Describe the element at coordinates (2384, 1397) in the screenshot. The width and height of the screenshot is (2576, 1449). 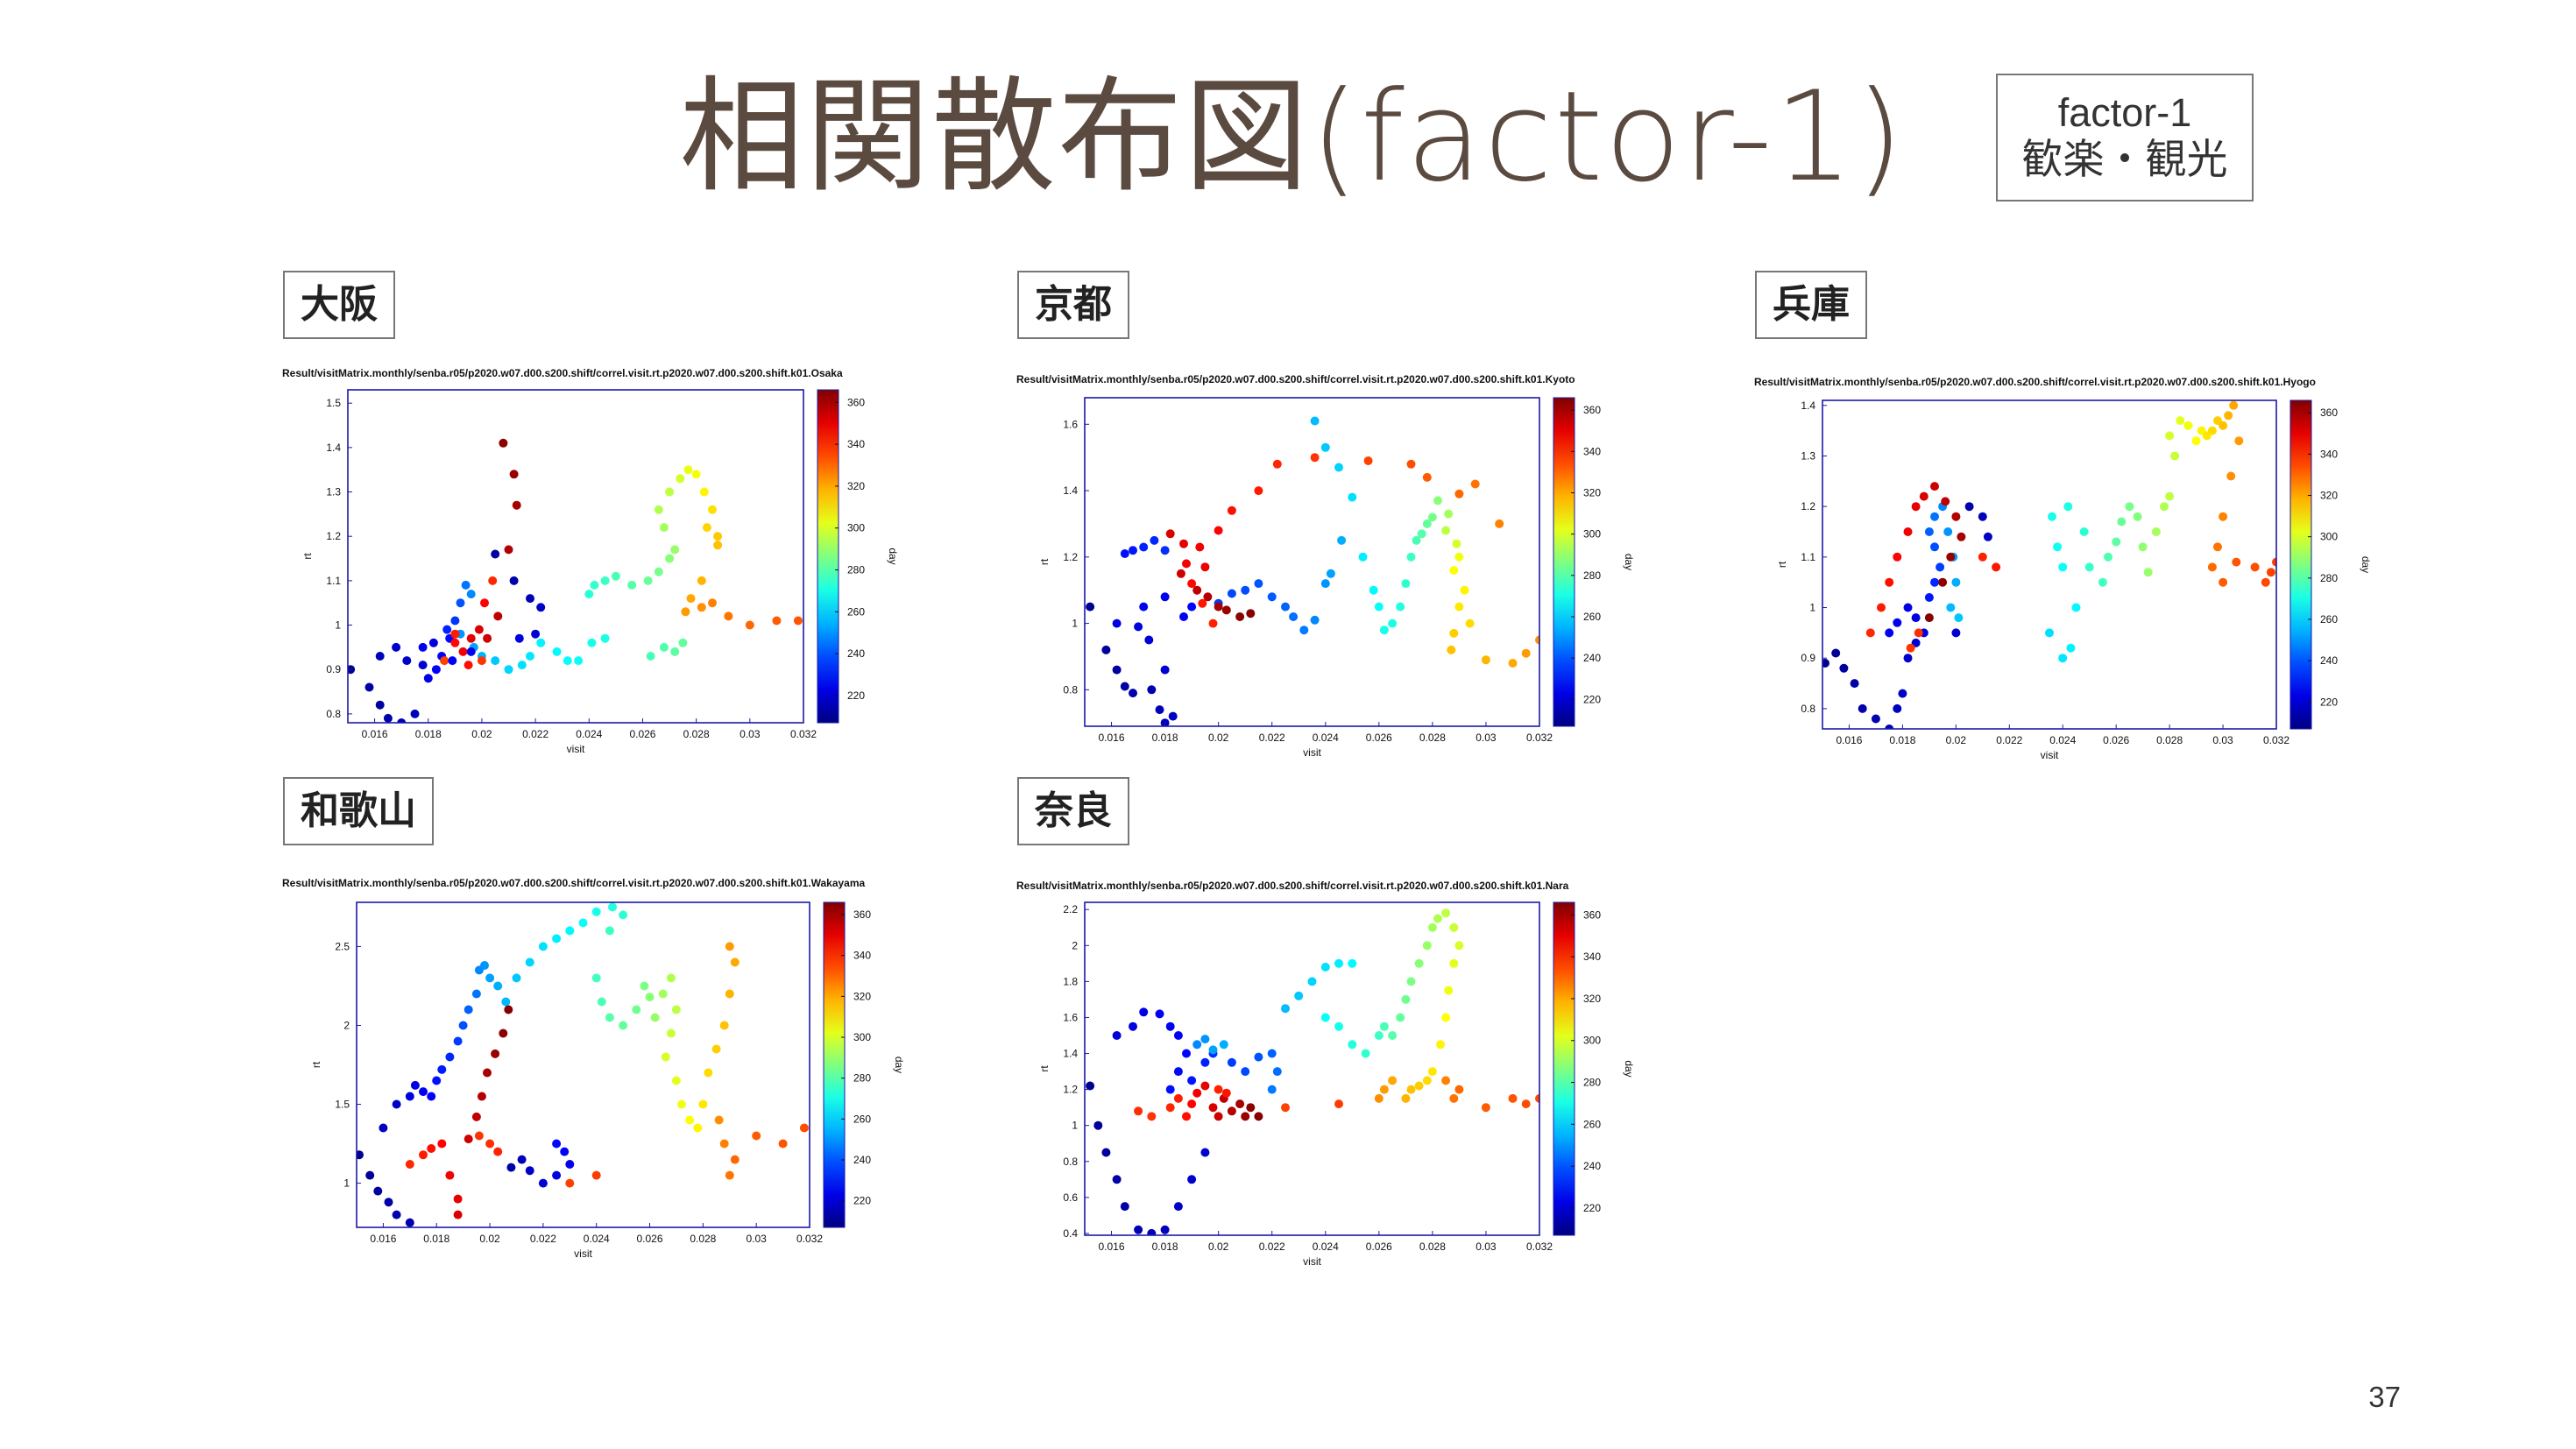
I see `page-number: 37` at that location.